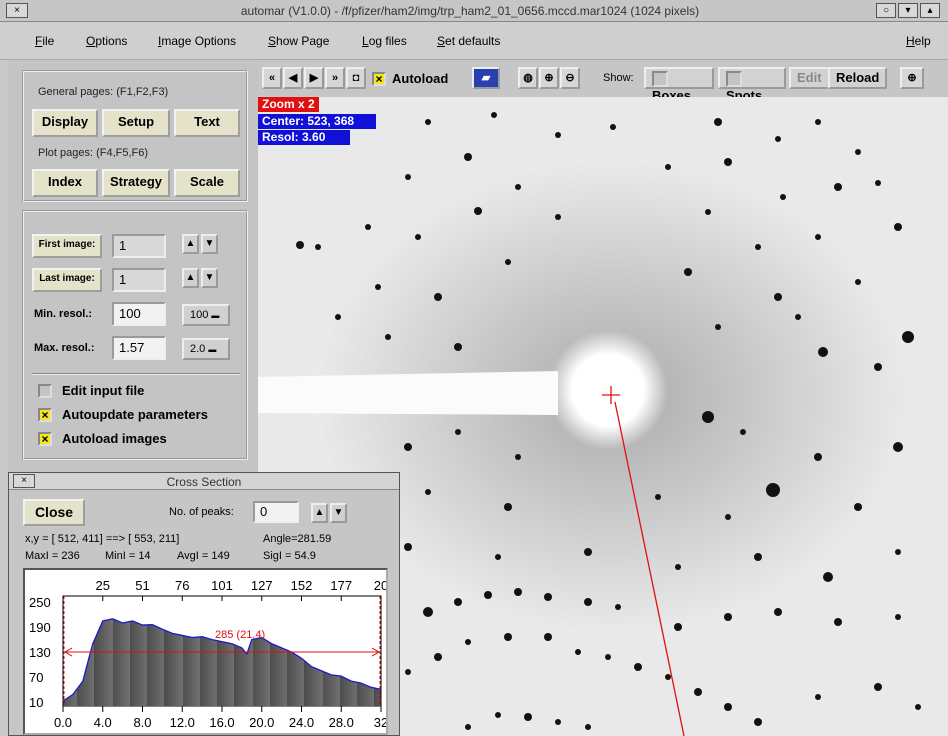  I want to click on boxes-toggle: Boxes, so click(679, 85).